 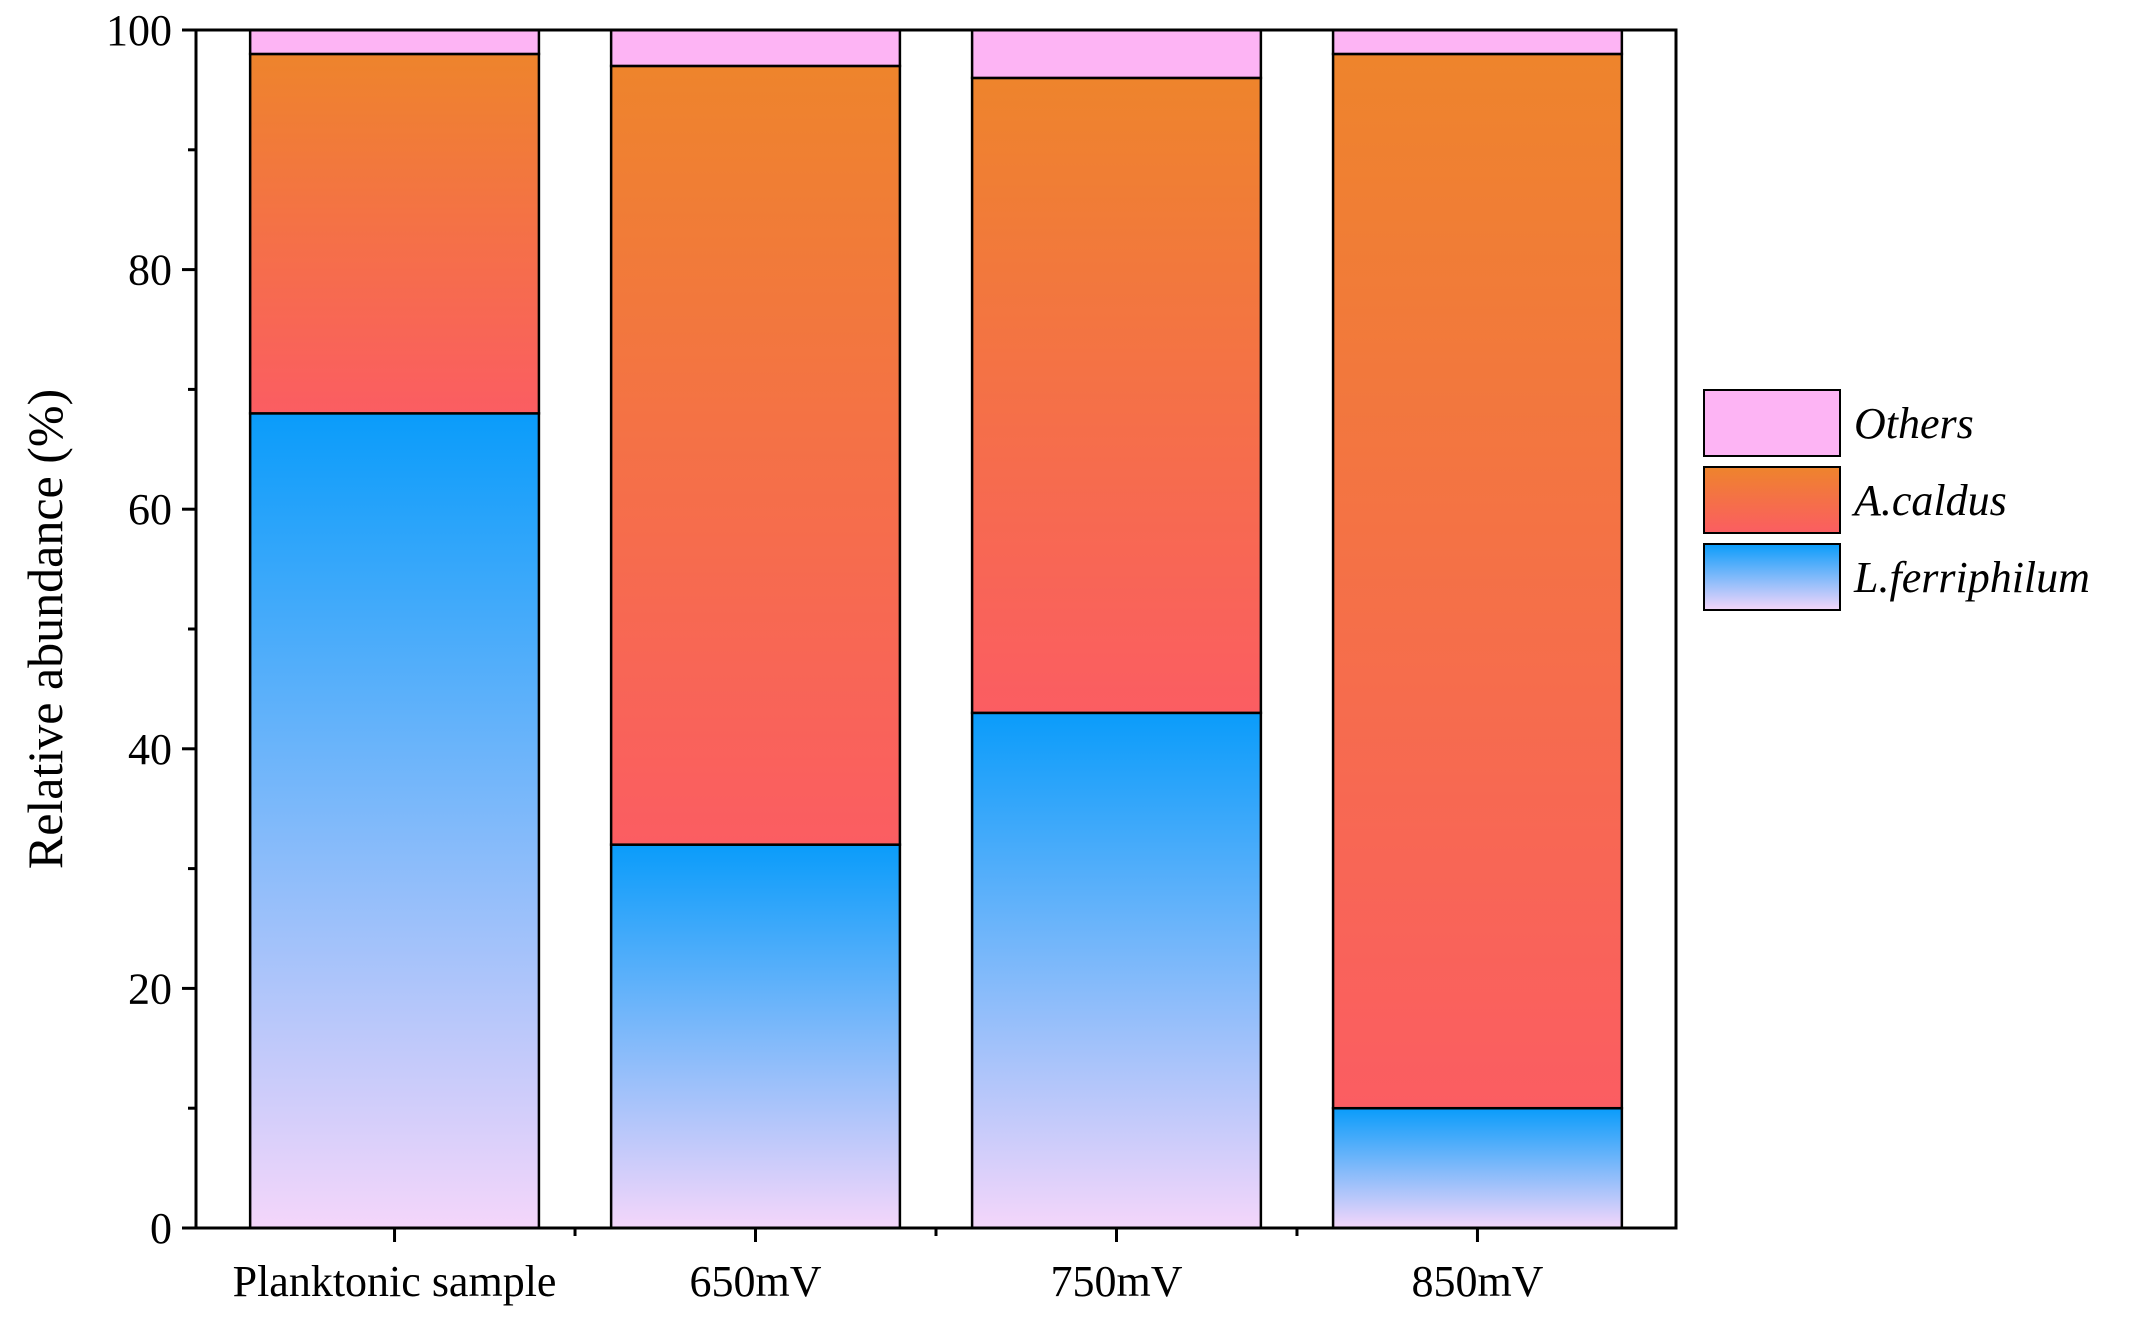 I want to click on y-axis: 0 20 40 60 80 100, so click(x=151, y=629).